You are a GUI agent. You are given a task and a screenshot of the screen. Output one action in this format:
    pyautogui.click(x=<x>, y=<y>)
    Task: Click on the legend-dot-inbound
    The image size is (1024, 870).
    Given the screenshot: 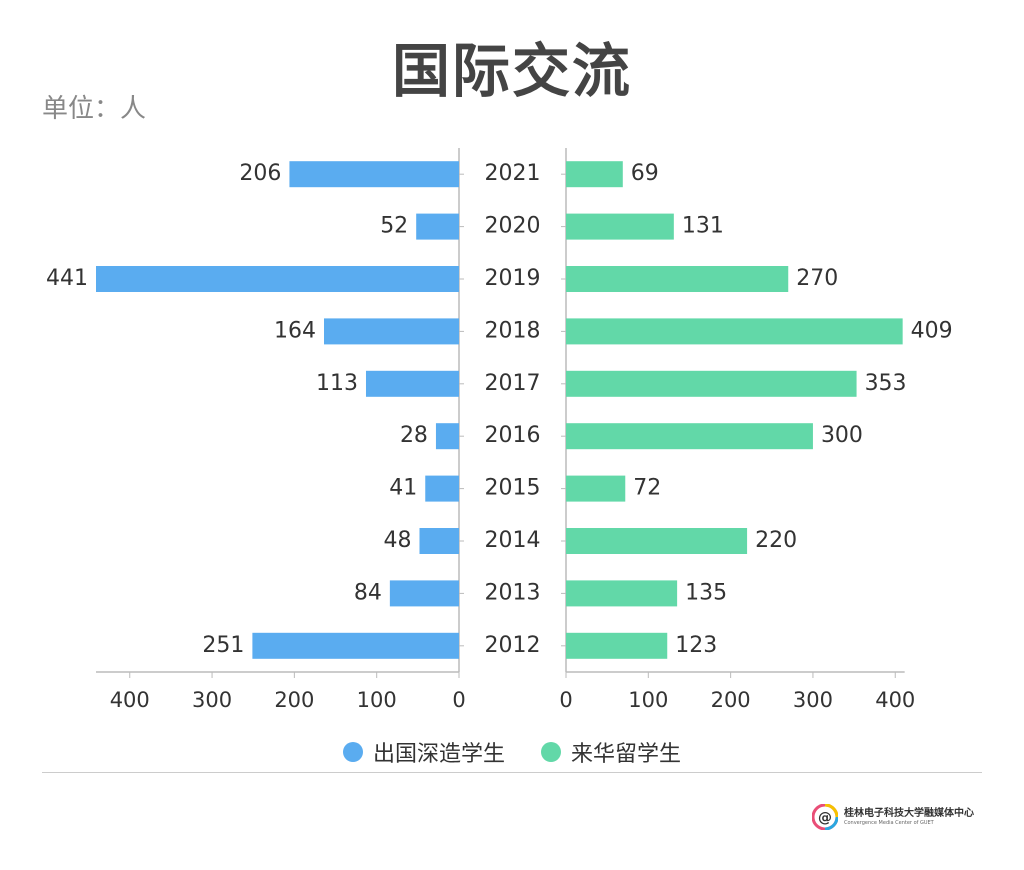 What is the action you would take?
    pyautogui.click(x=551, y=752)
    